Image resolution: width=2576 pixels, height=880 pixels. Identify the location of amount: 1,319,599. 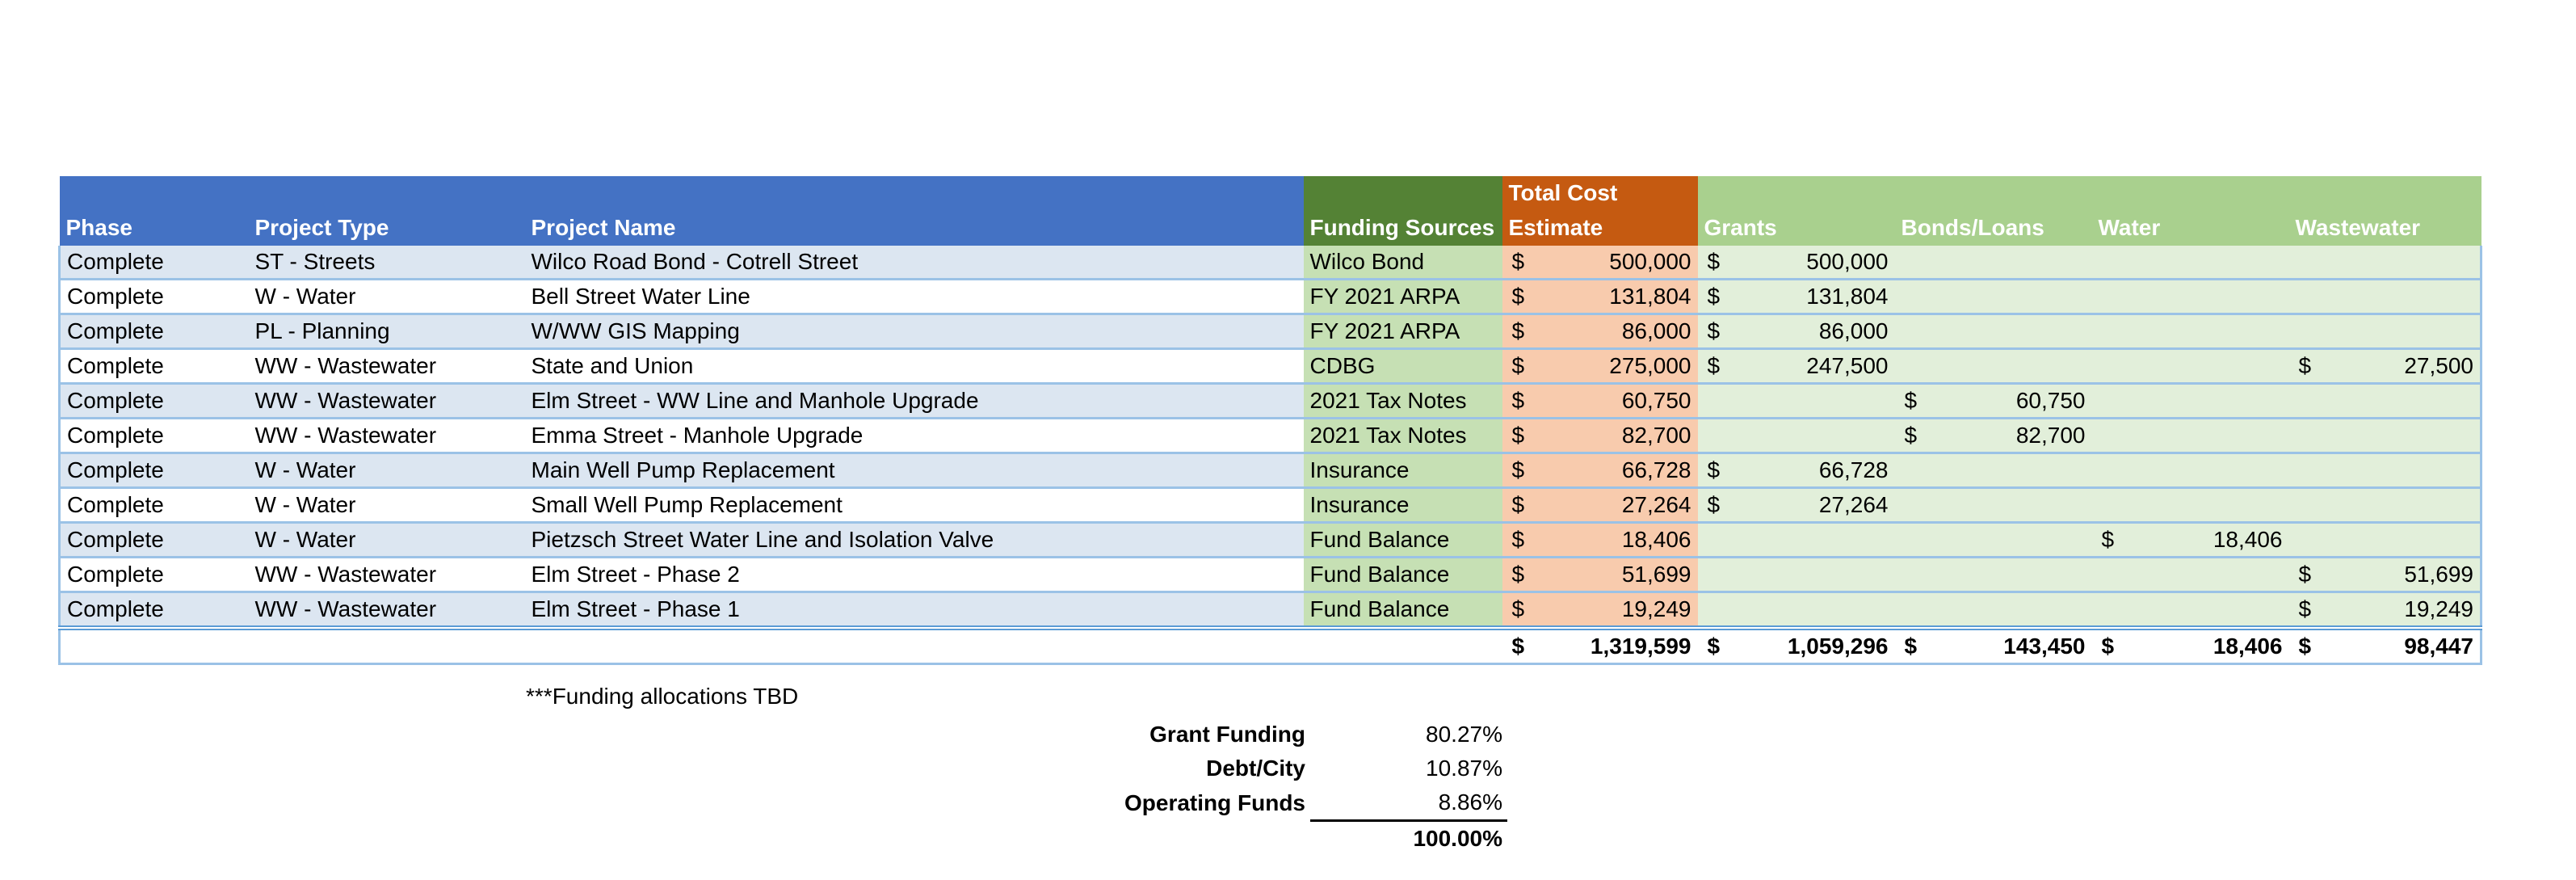
(1641, 646).